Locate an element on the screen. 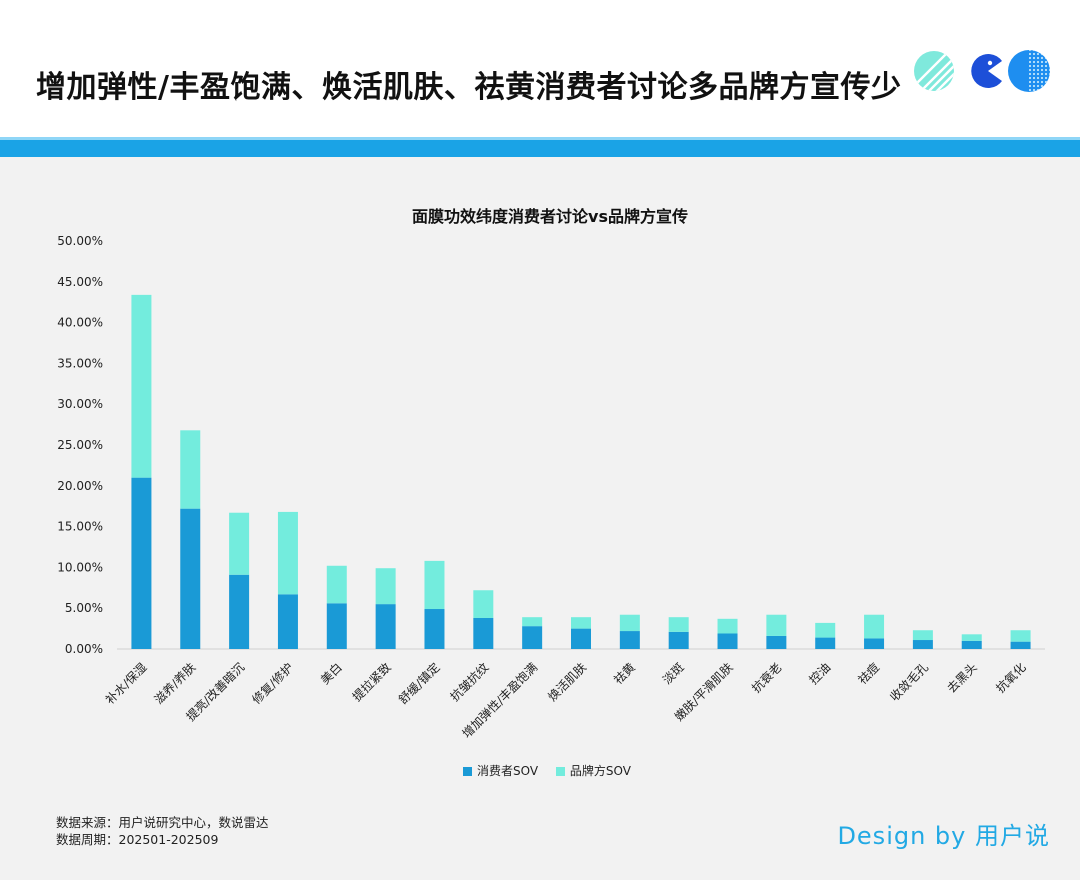 The width and height of the screenshot is (1080, 880). x-tick-label: 抗衰老 is located at coordinates (766, 678).